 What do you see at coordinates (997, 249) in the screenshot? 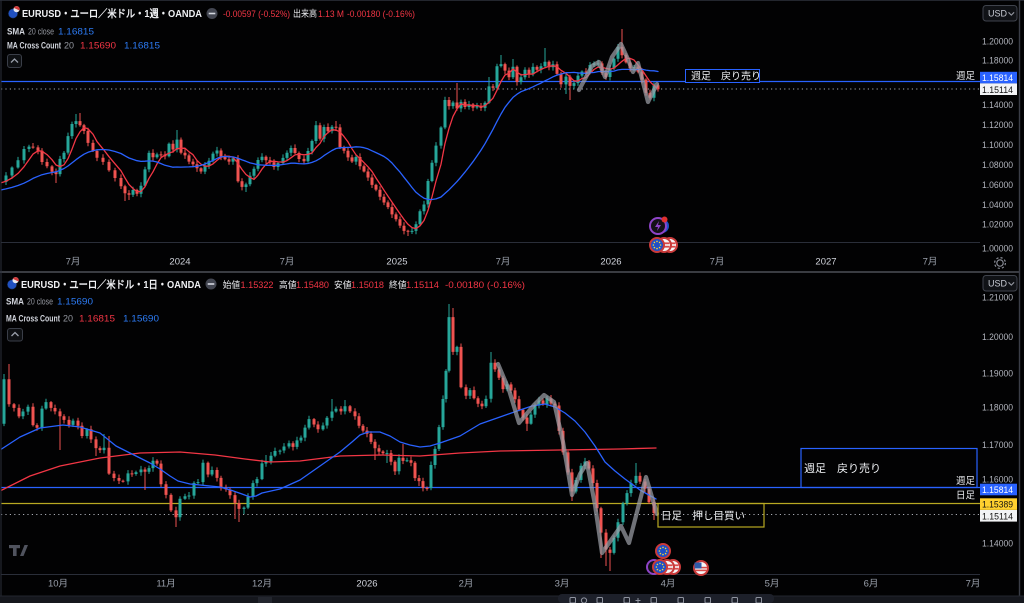
I see `svg-text: 1.00000` at bounding box center [997, 249].